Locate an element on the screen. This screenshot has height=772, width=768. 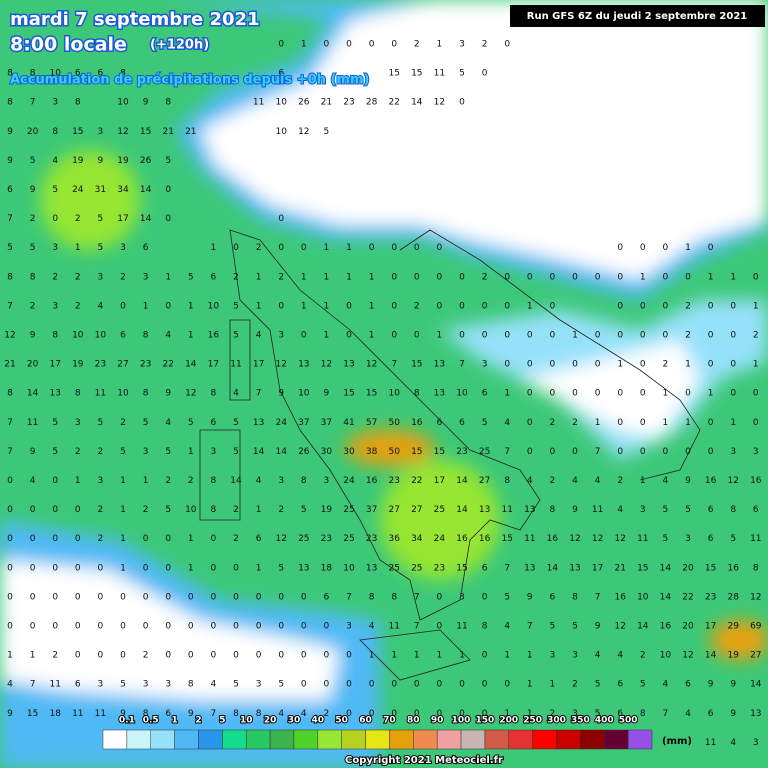
grid-value: 16 is located at coordinates (214, 336).